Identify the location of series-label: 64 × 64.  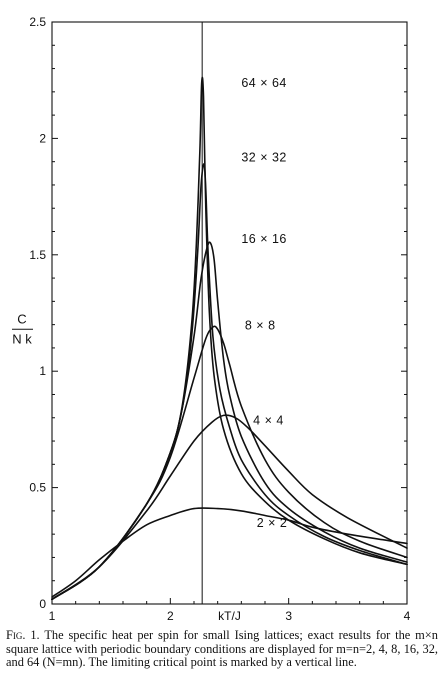
(264, 83).